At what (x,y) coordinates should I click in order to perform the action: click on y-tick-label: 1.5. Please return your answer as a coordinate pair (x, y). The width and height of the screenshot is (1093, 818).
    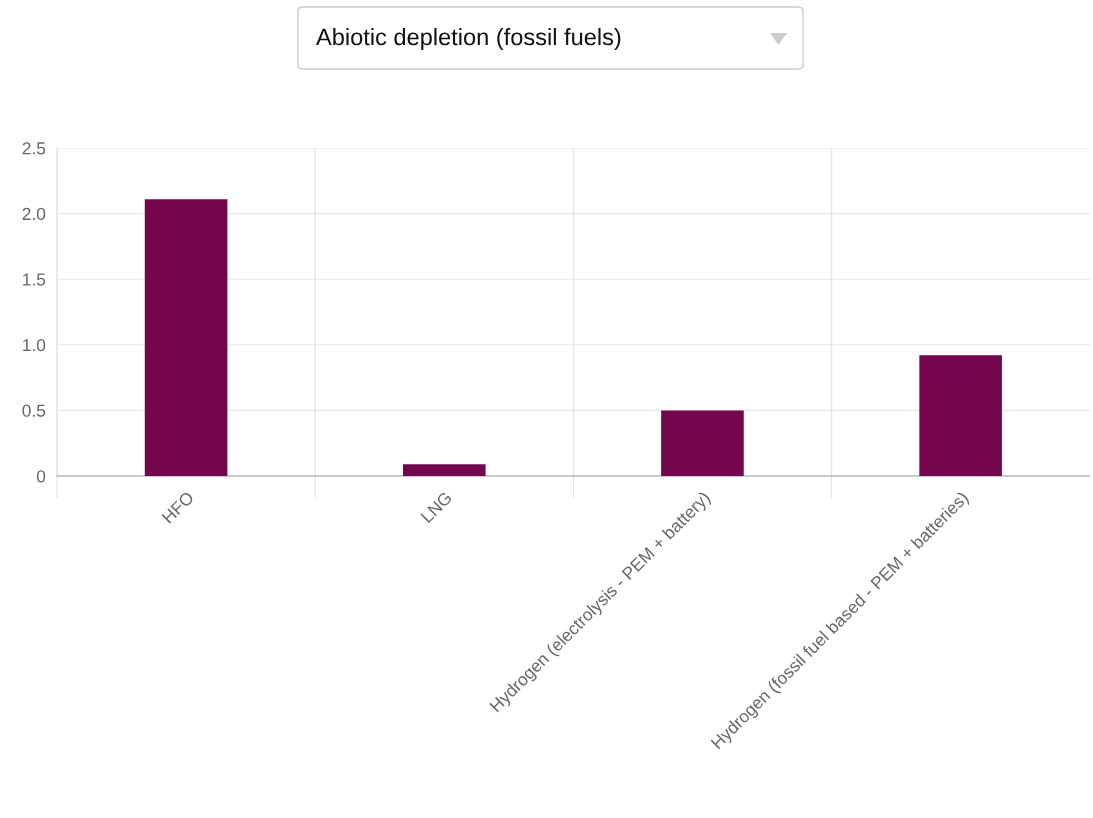
    Looking at the image, I should click on (34, 279).